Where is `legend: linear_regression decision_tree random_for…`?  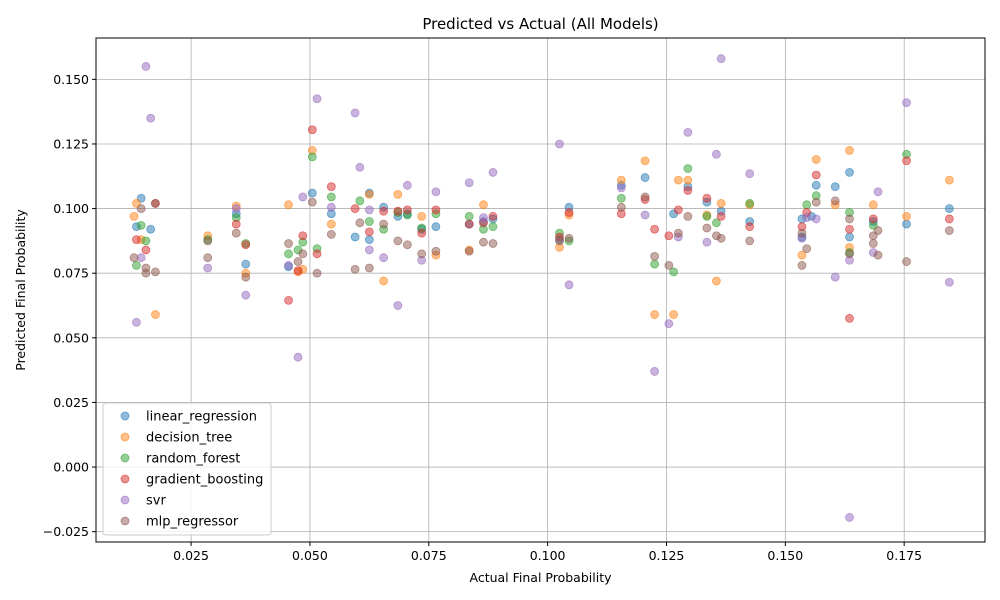
legend: linear_regression decision_tree random_for… is located at coordinates (187, 469).